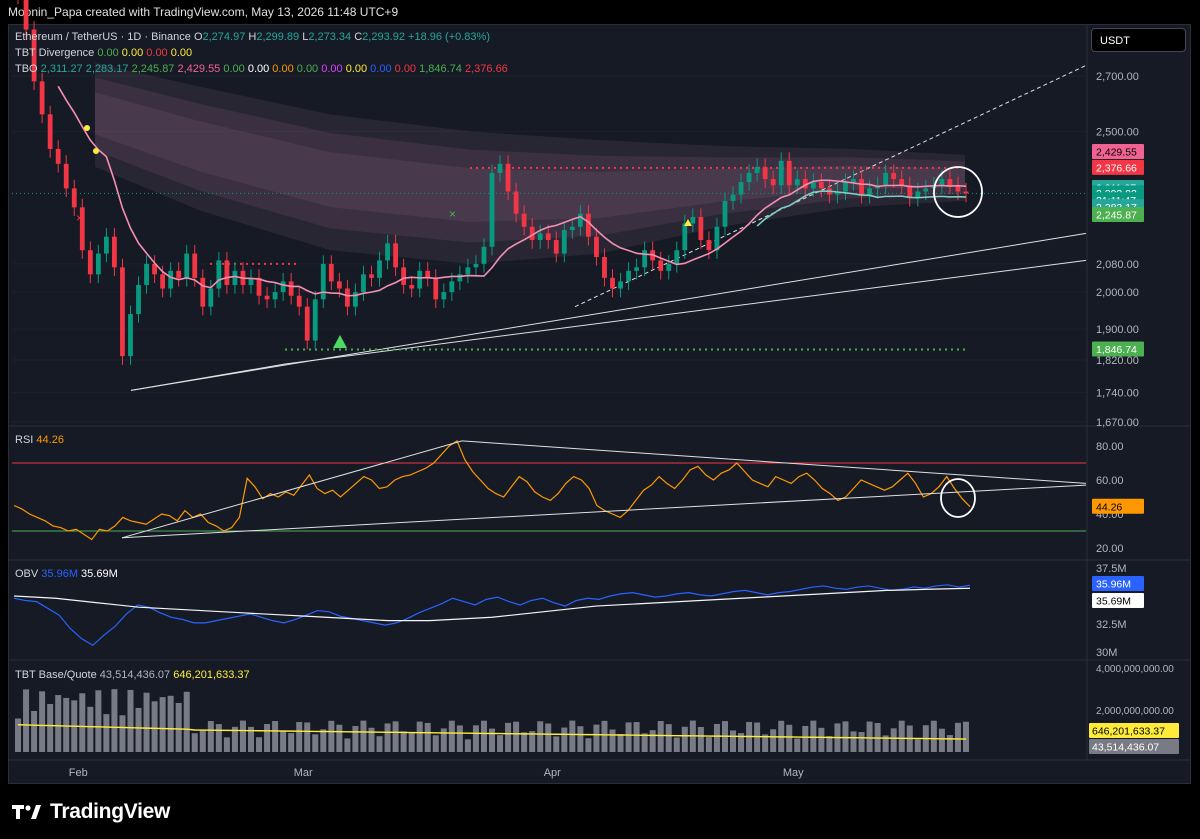 This screenshot has height=839, width=1200. Describe the element at coordinates (91, 812) in the screenshot. I see `tradingview-logo: TradingView` at that location.